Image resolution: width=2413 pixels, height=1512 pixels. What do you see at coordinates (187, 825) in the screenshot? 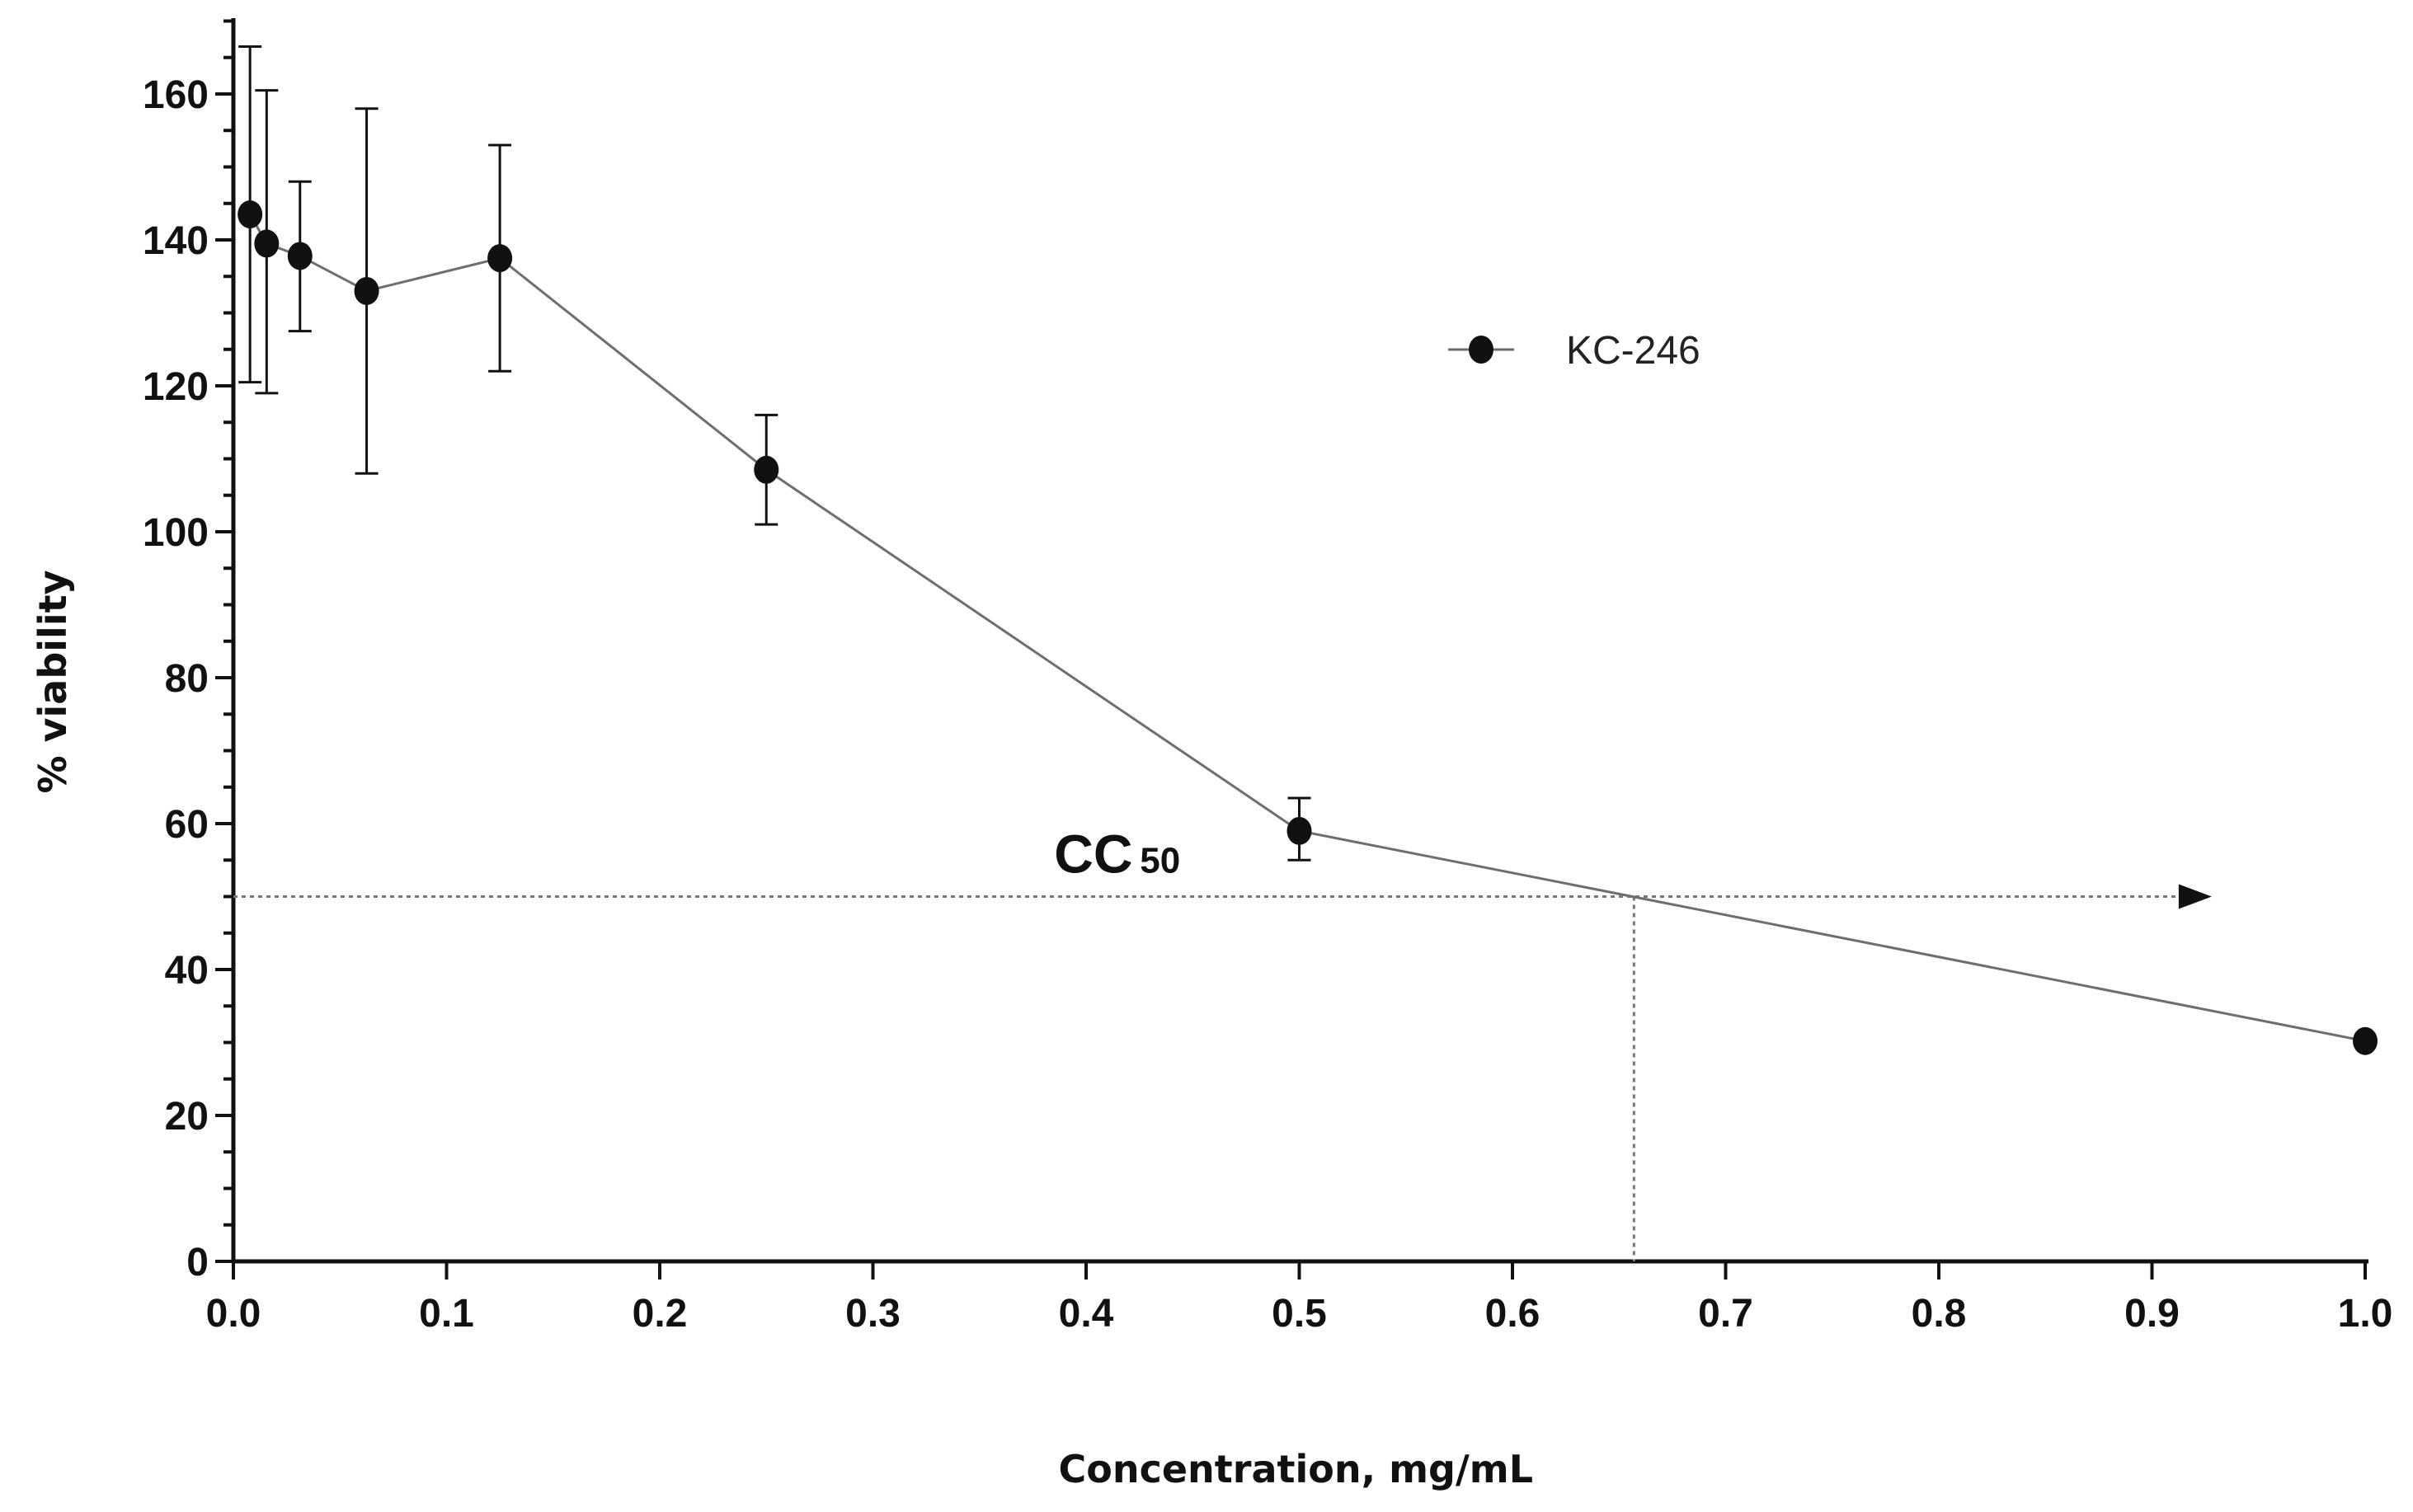
I see `y-tick-label: 60` at bounding box center [187, 825].